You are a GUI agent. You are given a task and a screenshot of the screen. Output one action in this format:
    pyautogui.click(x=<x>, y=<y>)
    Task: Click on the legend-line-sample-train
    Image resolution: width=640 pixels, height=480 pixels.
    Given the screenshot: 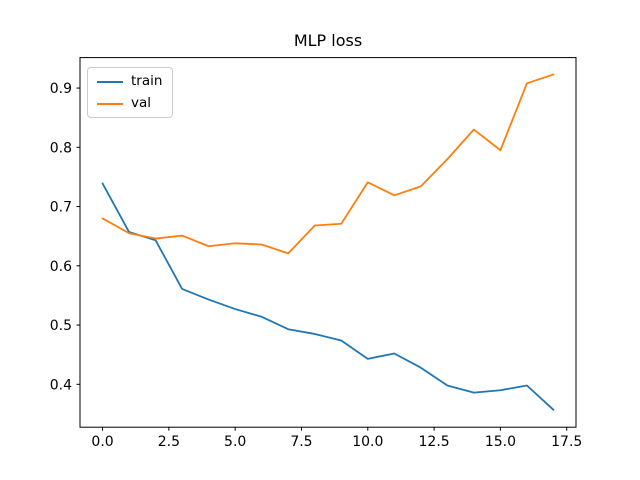 What is the action you would take?
    pyautogui.click(x=110, y=81)
    